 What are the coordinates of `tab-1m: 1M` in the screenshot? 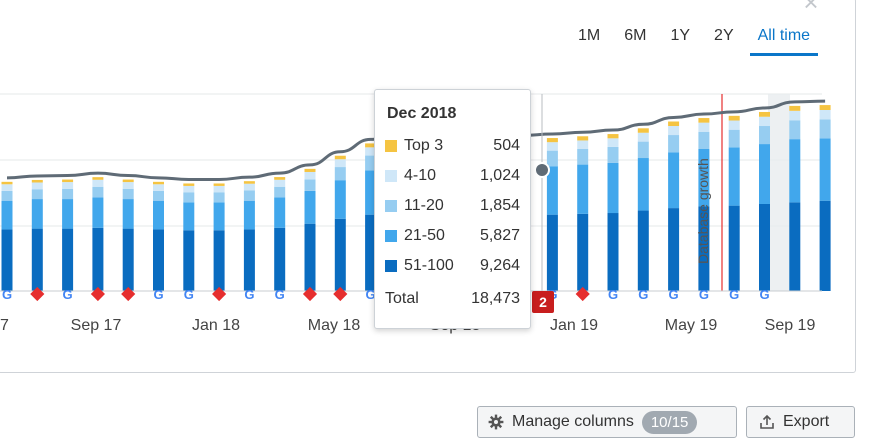 It's located at (589, 35).